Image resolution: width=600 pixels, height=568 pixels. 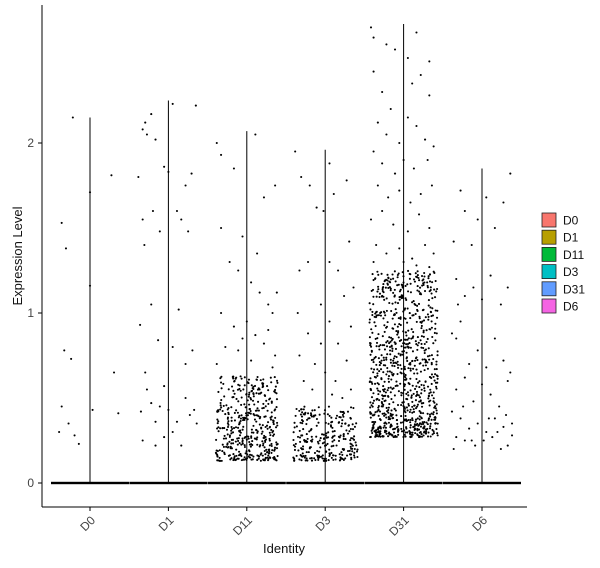 I want to click on point-D6, so click(x=456, y=389).